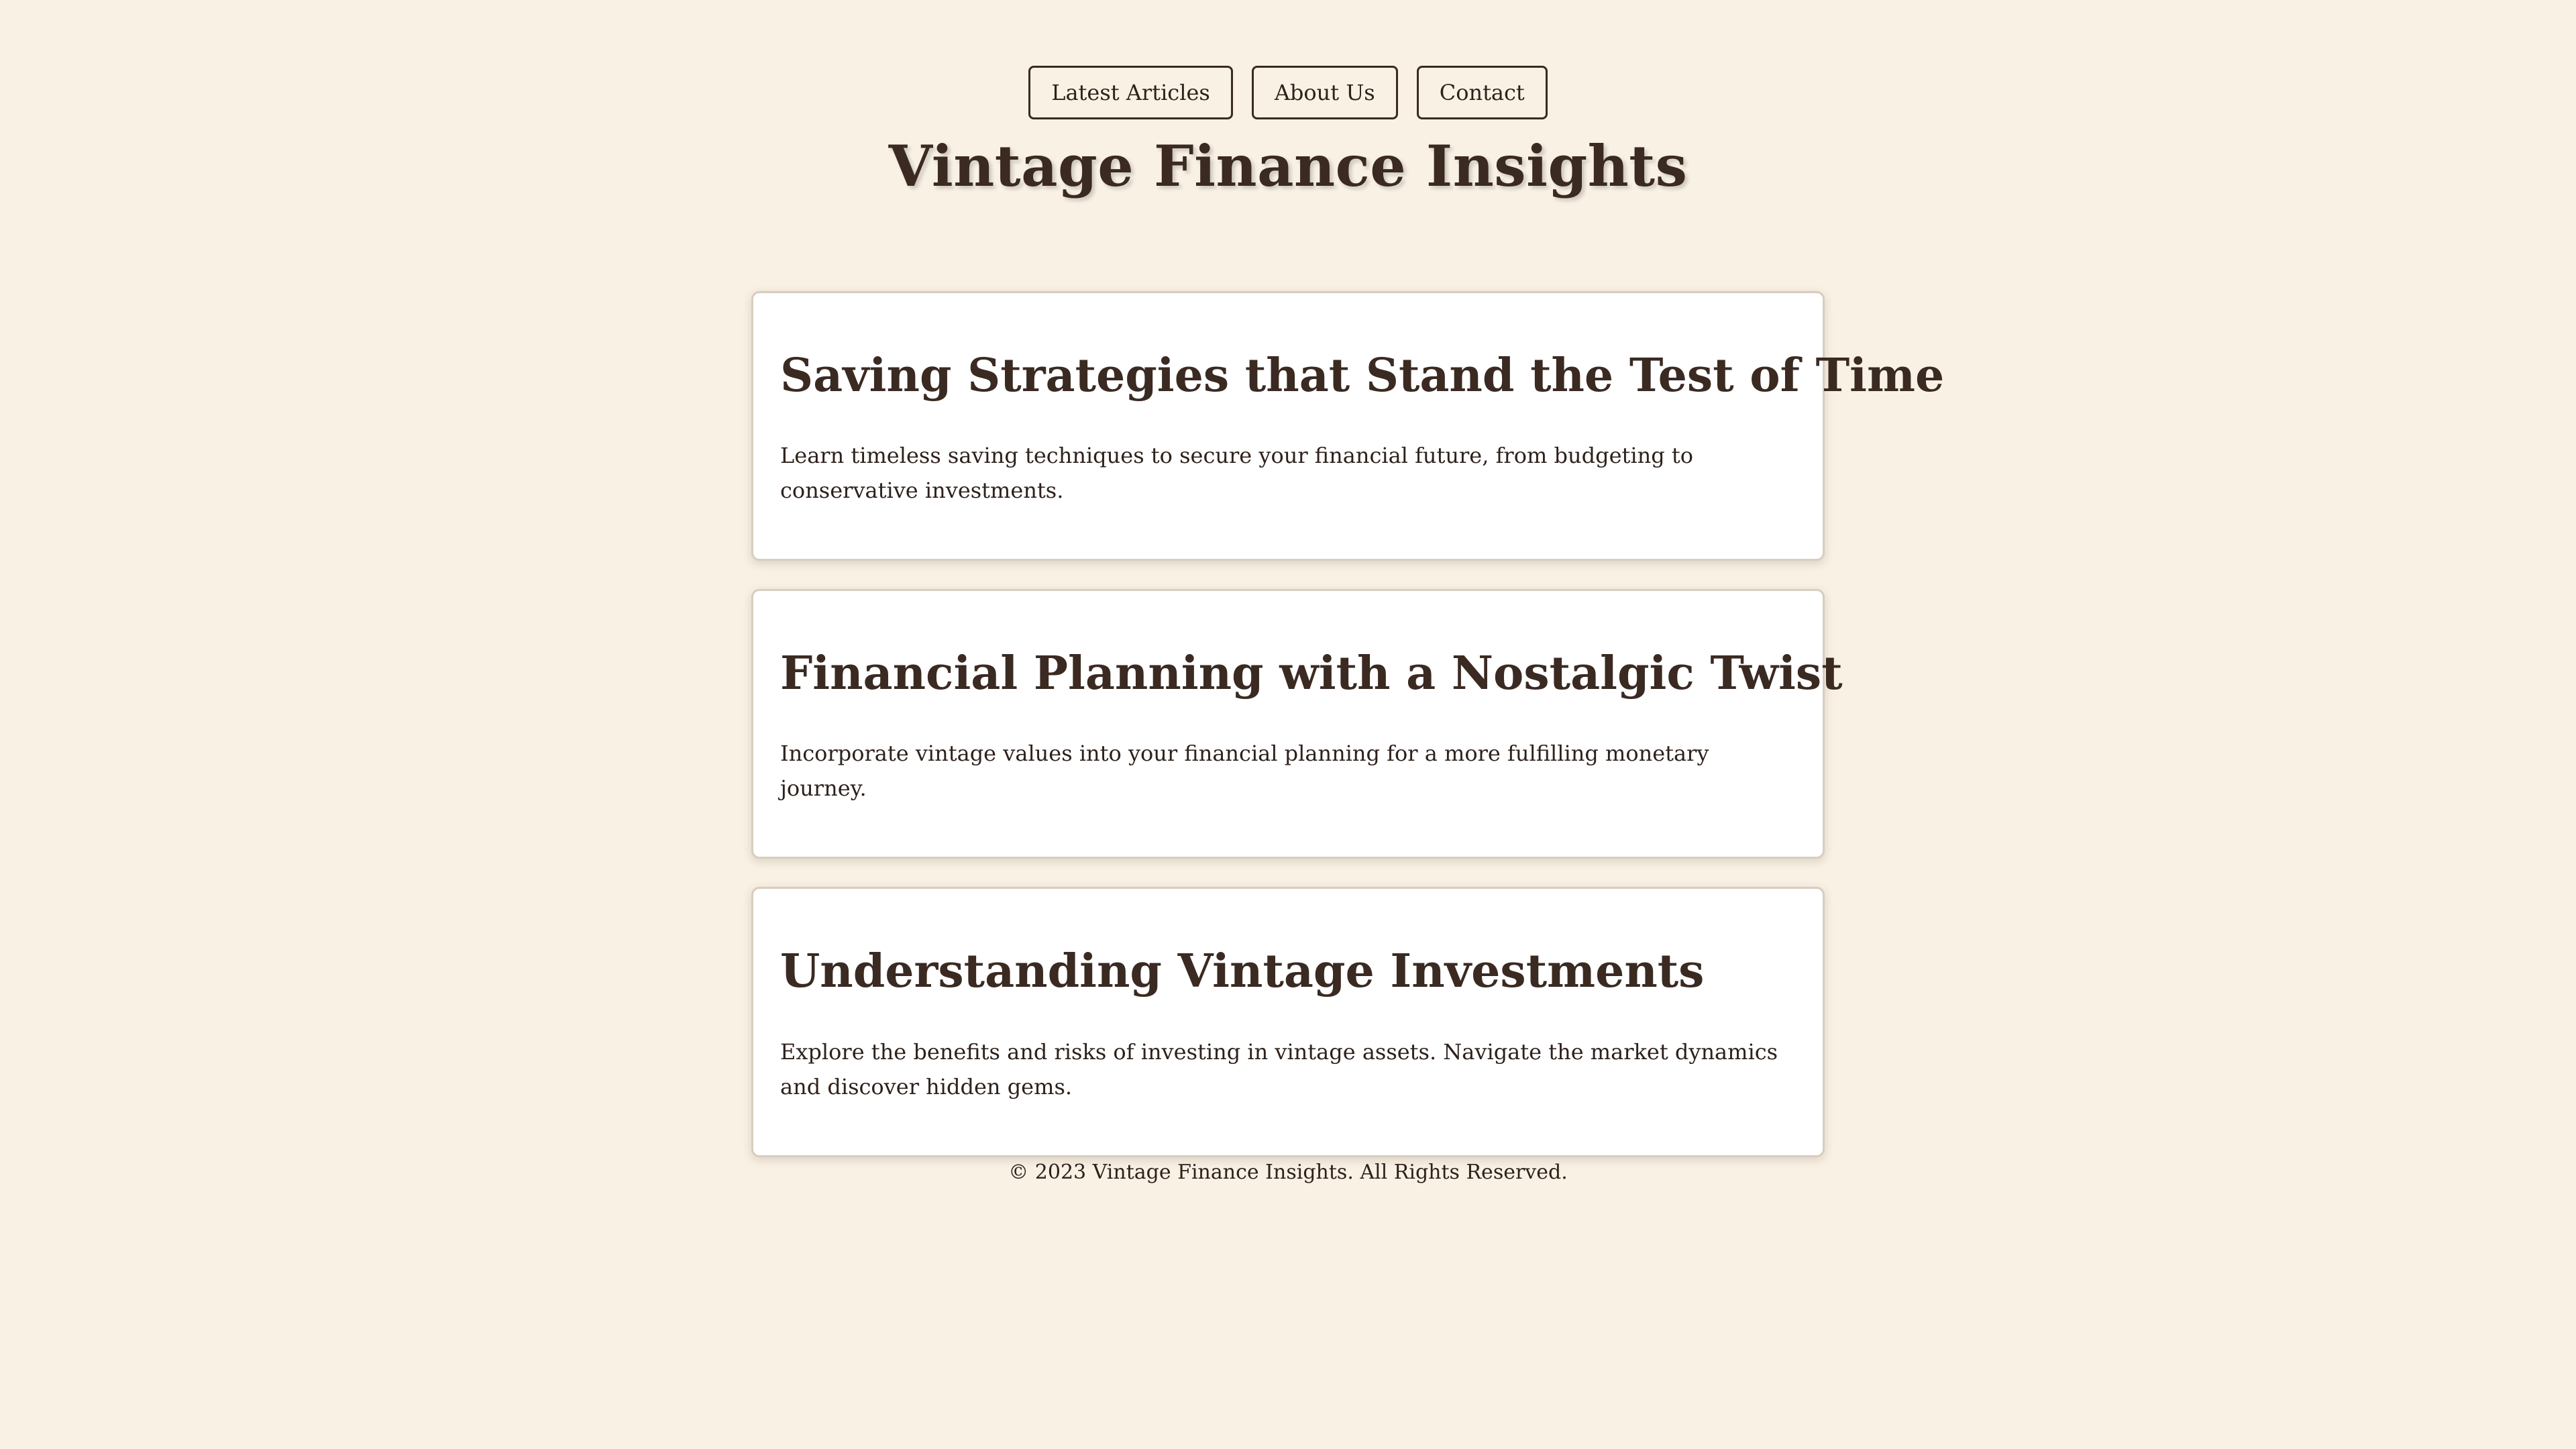 The width and height of the screenshot is (2576, 1449). I want to click on nav-about-us-button: About Us, so click(1324, 92).